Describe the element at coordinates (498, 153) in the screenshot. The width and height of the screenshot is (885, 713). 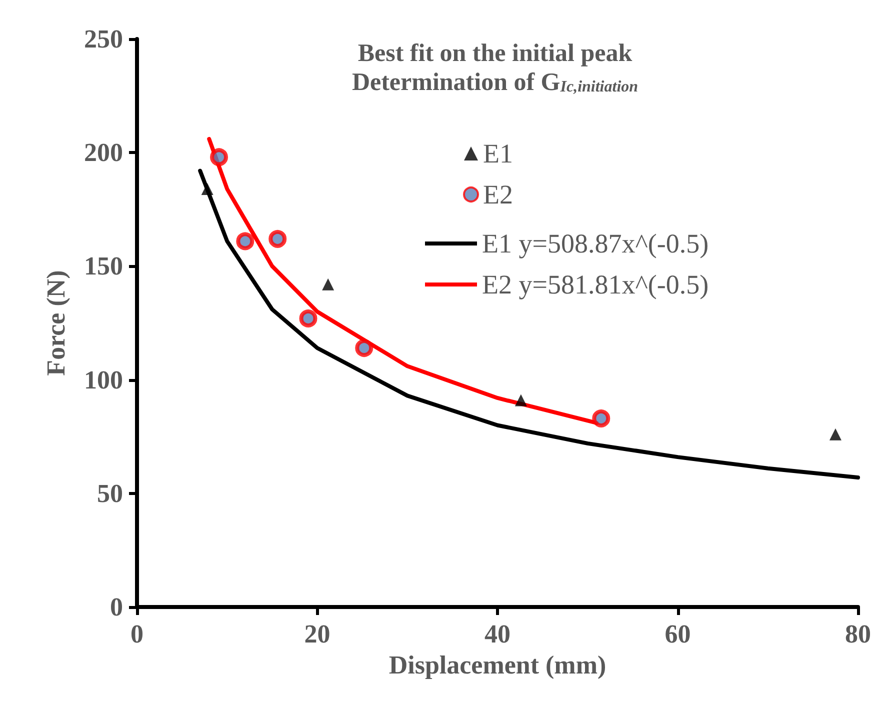
I see `legend-label: E1` at that location.